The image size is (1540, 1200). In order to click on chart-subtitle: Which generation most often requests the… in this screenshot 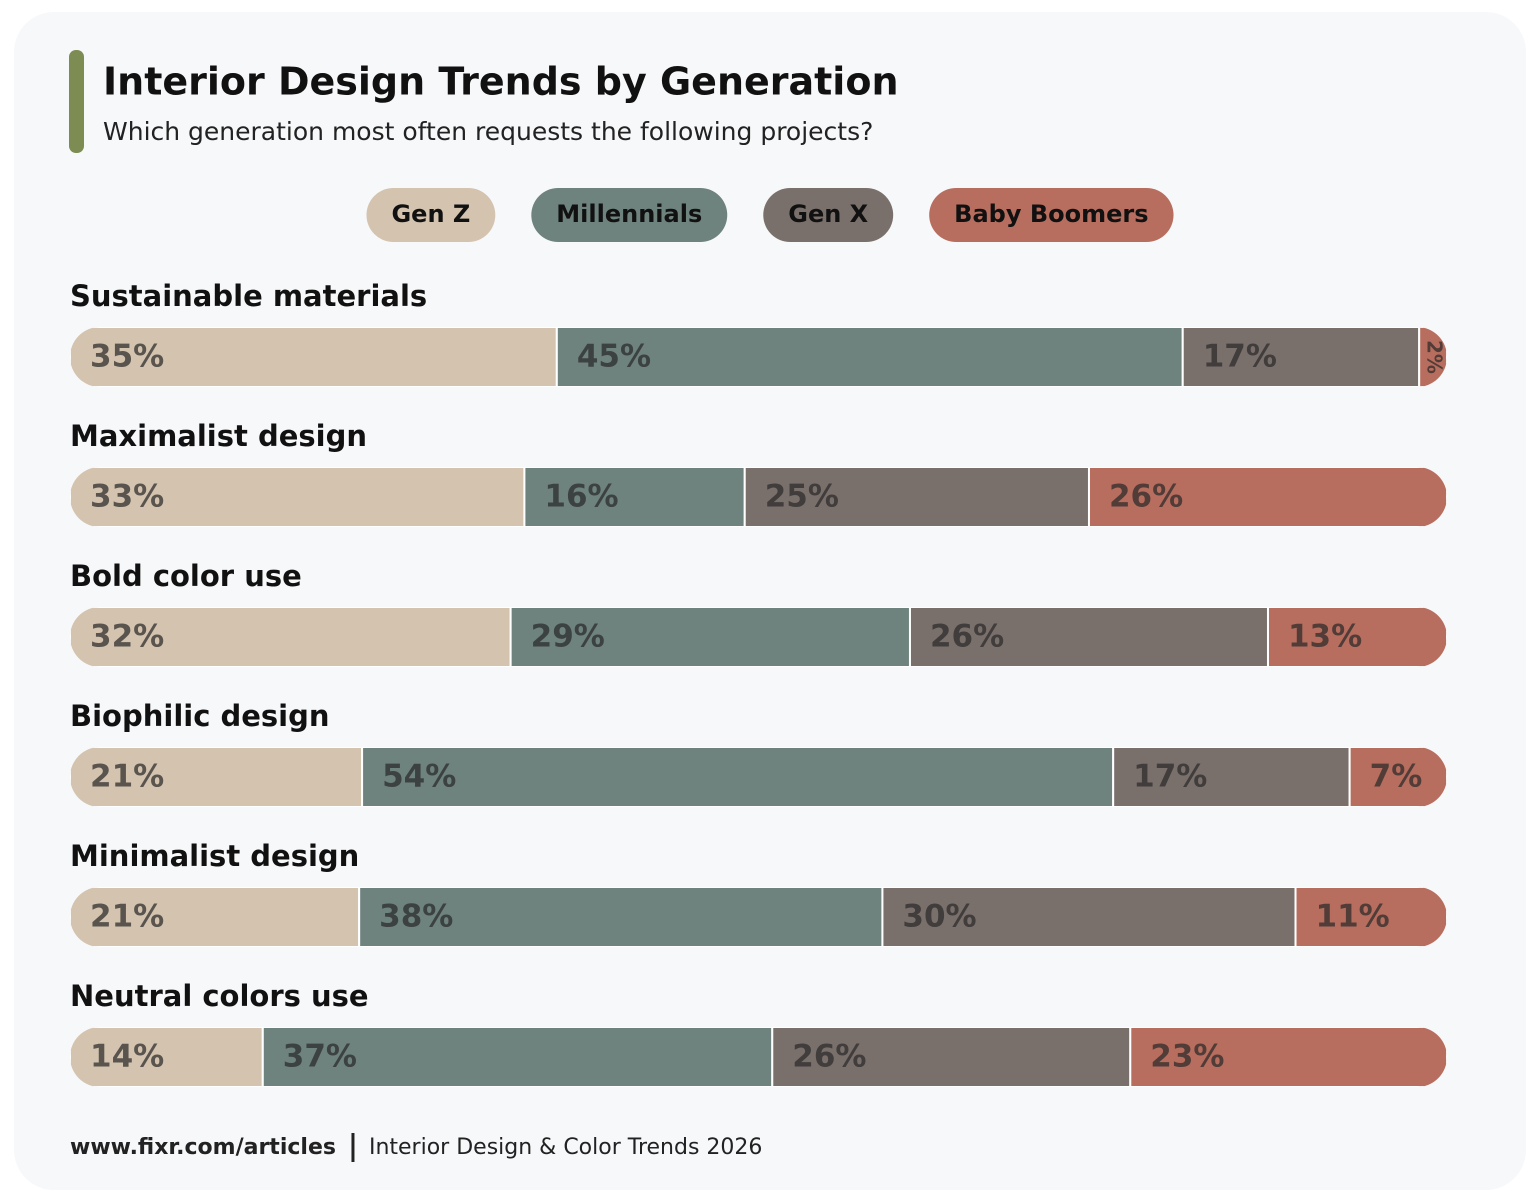, I will do `click(488, 131)`.